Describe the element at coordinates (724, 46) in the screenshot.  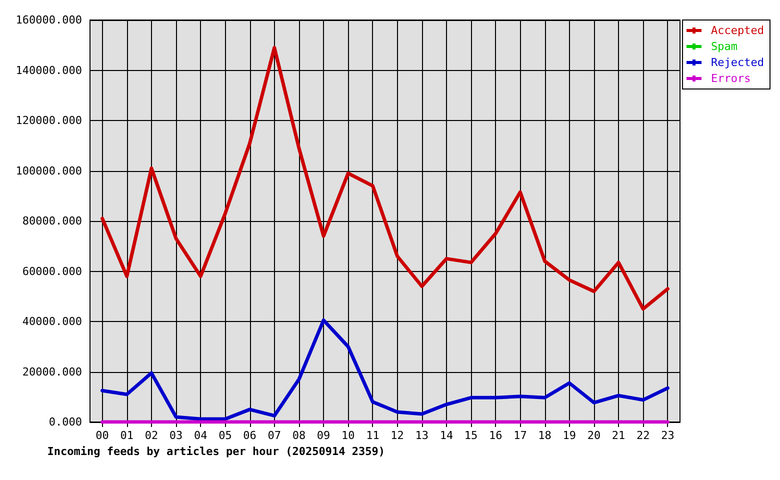
I see `legend-label: Spam` at that location.